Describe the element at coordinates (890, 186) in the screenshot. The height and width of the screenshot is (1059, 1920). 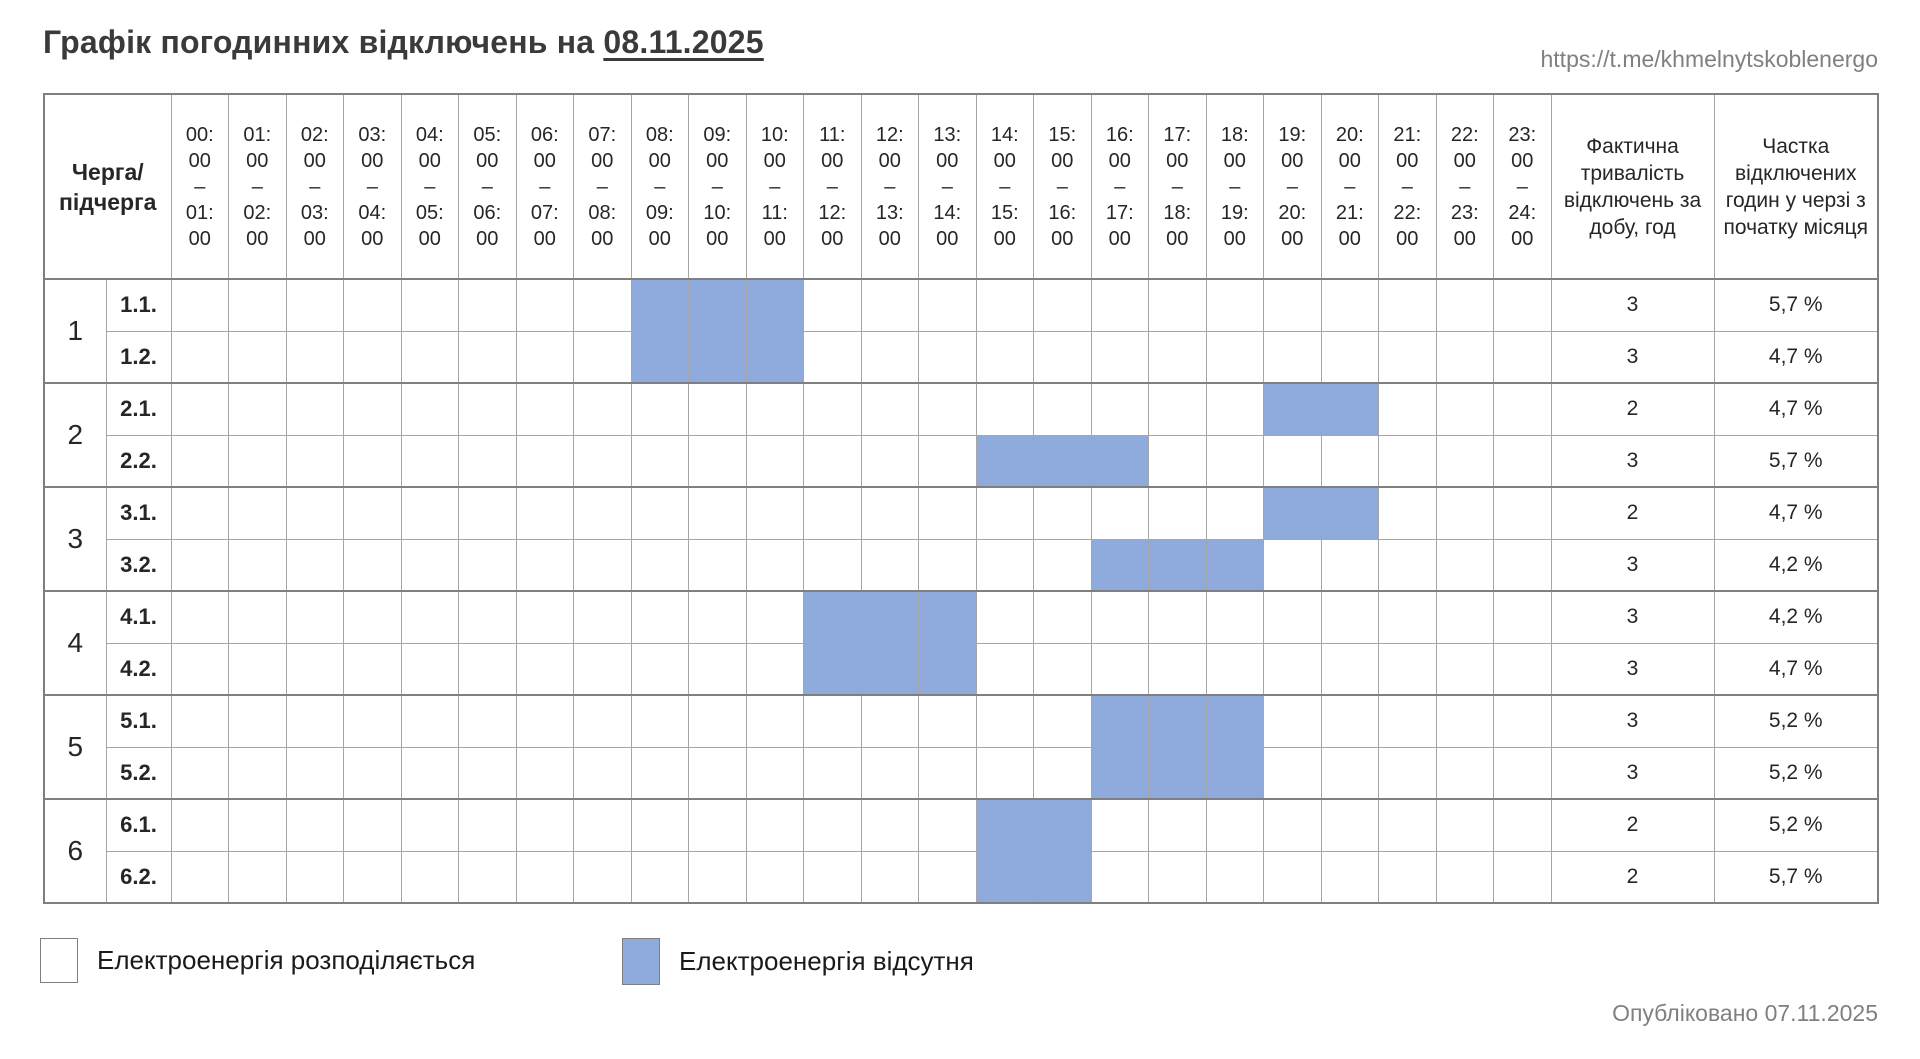
I see `time-col-header-1200: 12: 00 – 13: 00` at that location.